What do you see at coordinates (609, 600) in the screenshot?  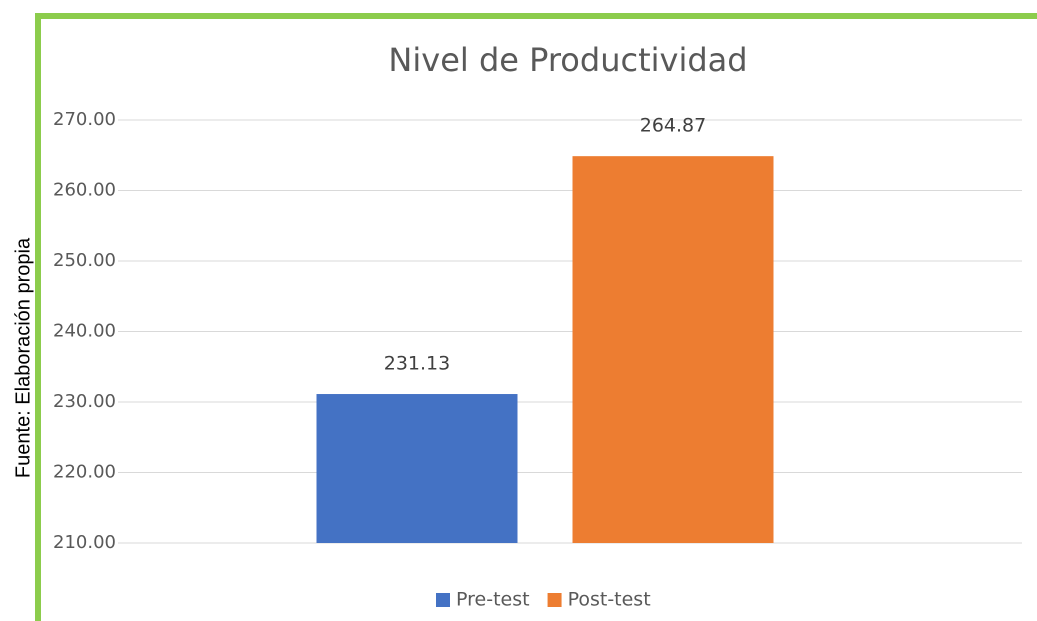 I see `legend-label: Post-test` at bounding box center [609, 600].